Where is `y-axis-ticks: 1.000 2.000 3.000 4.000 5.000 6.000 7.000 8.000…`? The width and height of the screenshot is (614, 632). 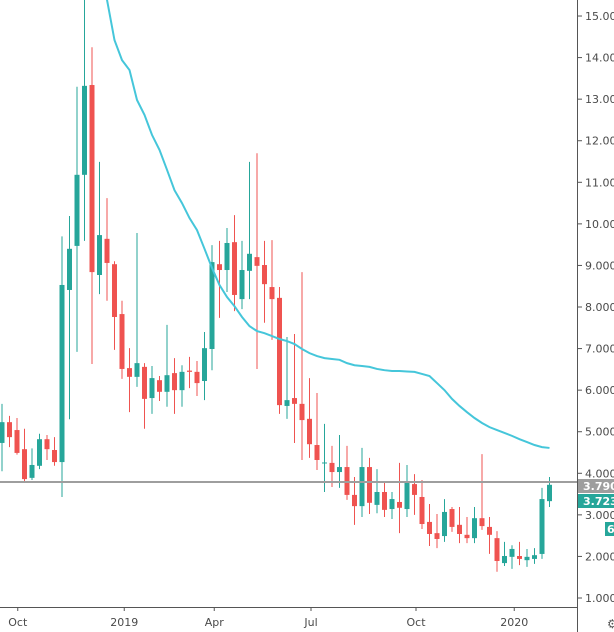
y-axis-ticks: 1.000 2.000 3.000 4.000 5.000 6.000 7.000 8.000… is located at coordinates (595, 307).